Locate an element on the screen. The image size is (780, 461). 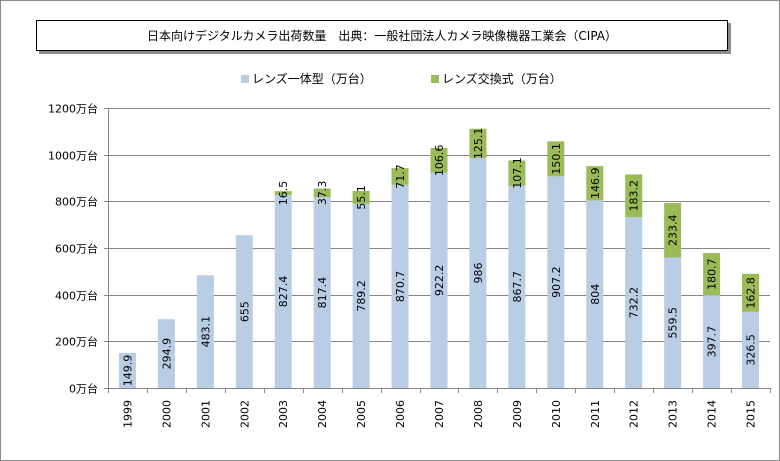
data-label-compact: 294.9 is located at coordinates (166, 354).